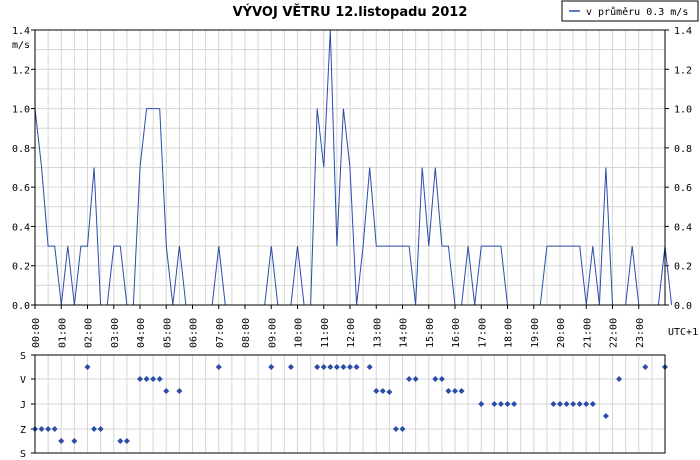 Image resolution: width=700 pixels, height=460 pixels. I want to click on y-tick-label-left: 0.8, so click(21, 149).